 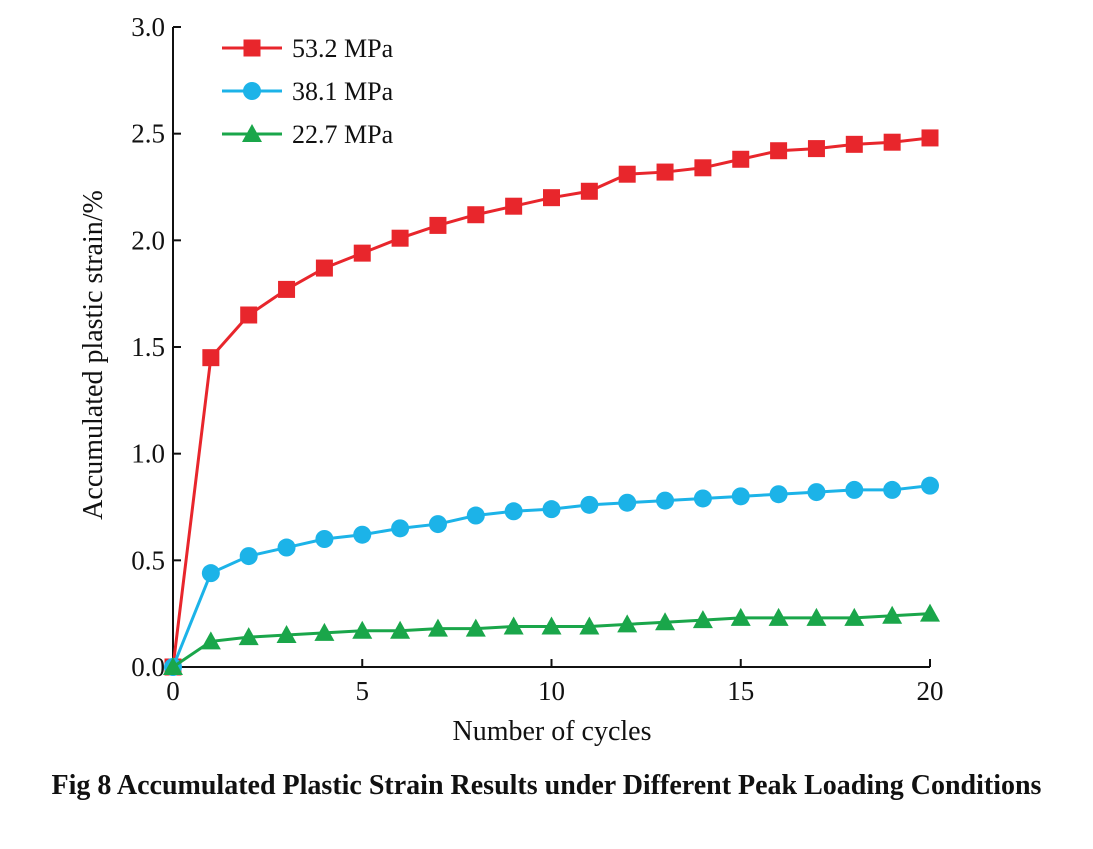 I want to click on y-tick-label: 3.0, so click(x=148, y=27).